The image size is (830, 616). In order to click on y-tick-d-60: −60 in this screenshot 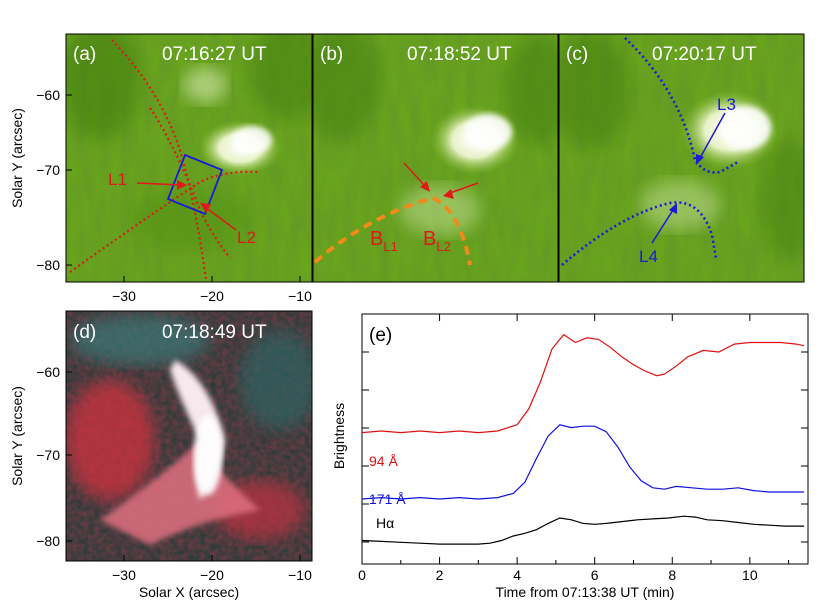, I will do `click(48, 372)`.